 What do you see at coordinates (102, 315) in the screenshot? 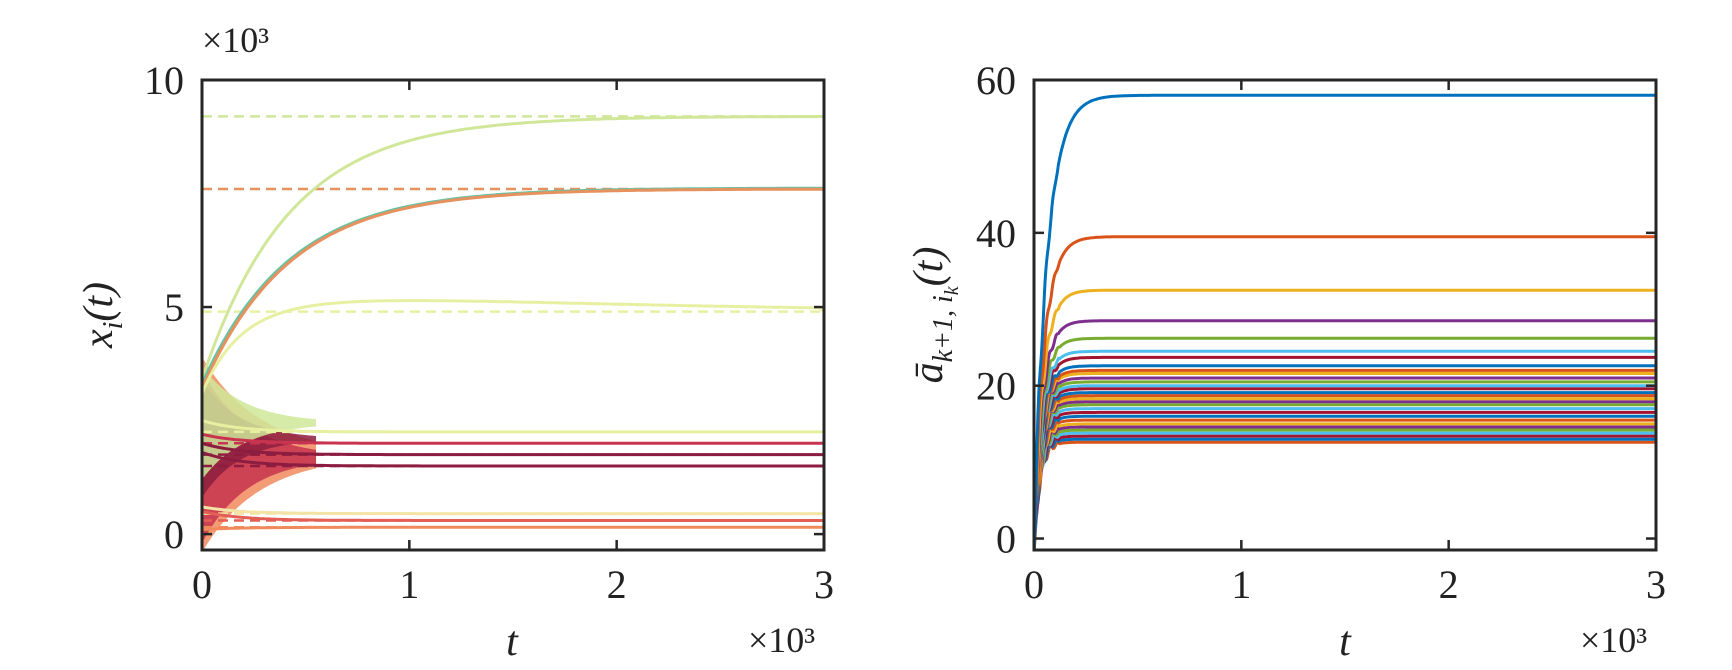
I see `left-y-axis-label: xi(t)` at bounding box center [102, 315].